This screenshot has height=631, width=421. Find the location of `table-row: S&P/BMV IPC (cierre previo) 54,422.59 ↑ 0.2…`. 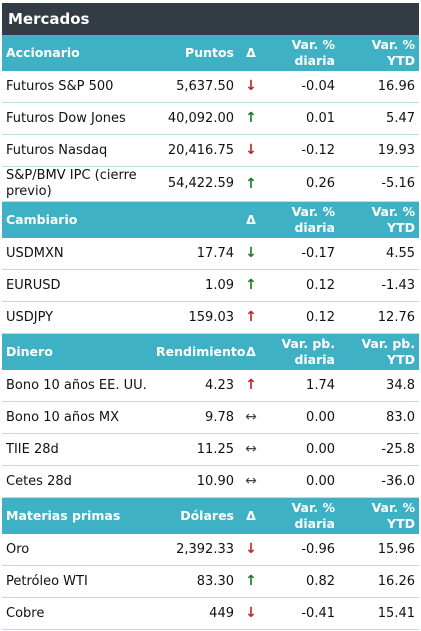

table-row: S&P/BMV IPC (cierre previo) 54,422.59 ↑ 0.2… is located at coordinates (210, 184).